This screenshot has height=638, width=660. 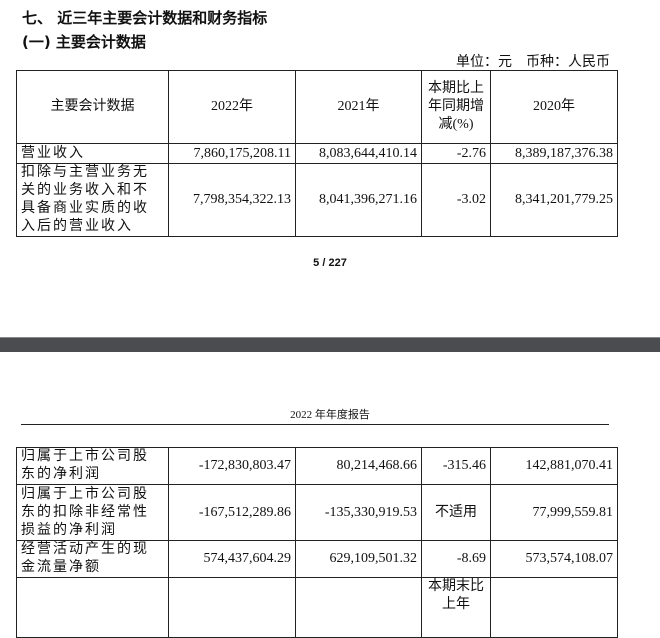 What do you see at coordinates (358, 512) in the screenshot?
I see `cell-value: -135,330,919.53` at bounding box center [358, 512].